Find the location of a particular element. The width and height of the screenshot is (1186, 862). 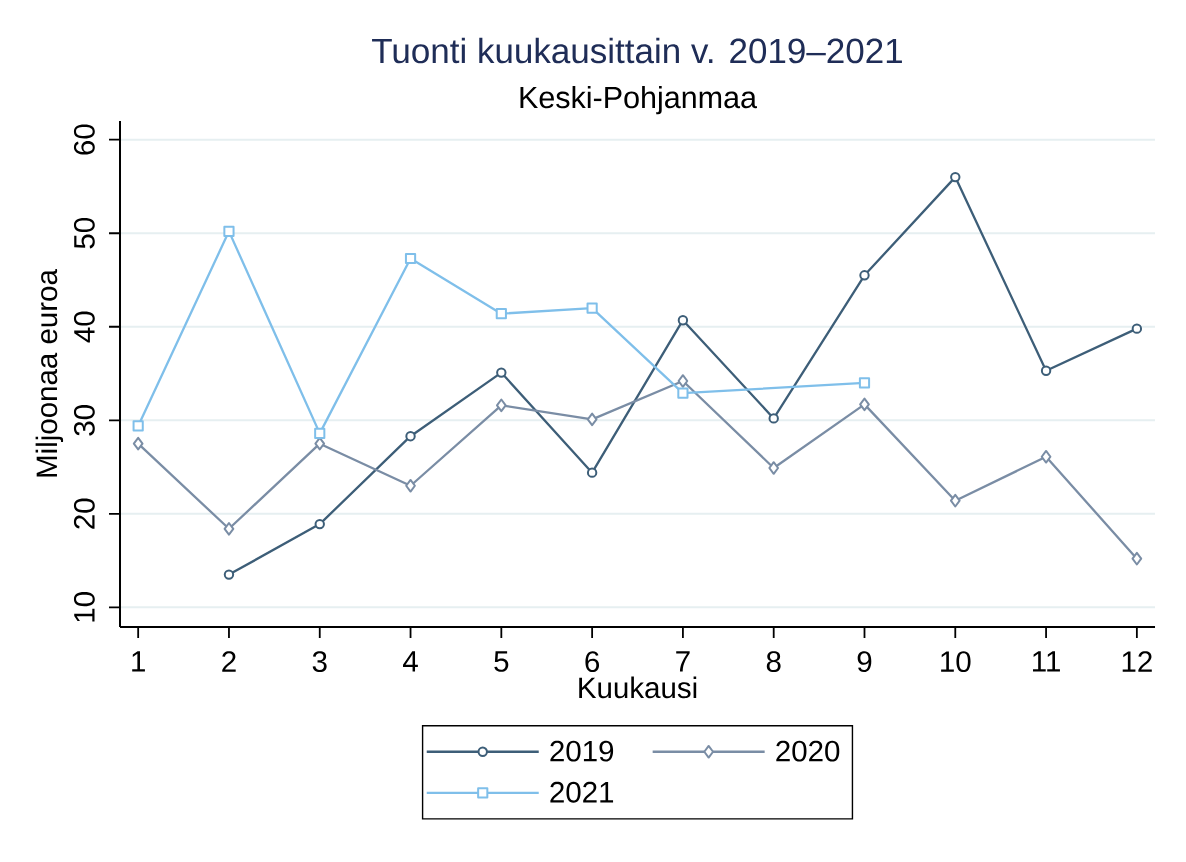

chart-title: Tuonti kuukausittain v. 2019–2021 is located at coordinates (637, 50).